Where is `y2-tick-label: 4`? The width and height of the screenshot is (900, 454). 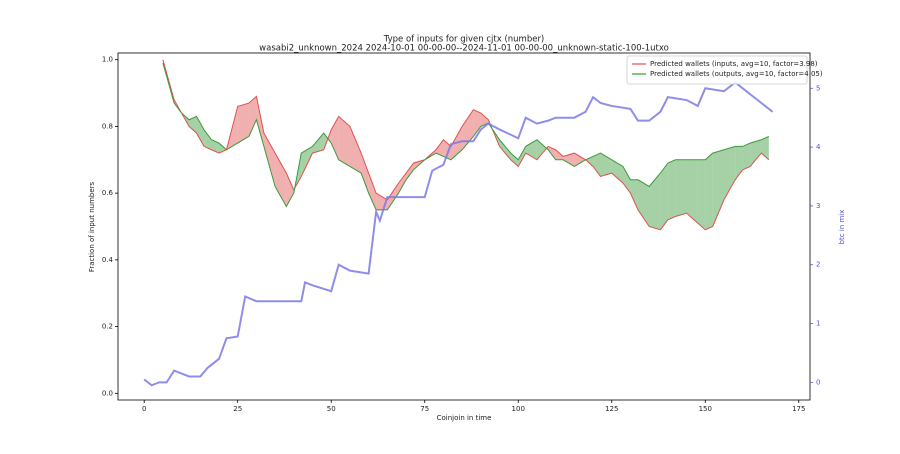
y2-tick-label: 4 is located at coordinates (818, 147).